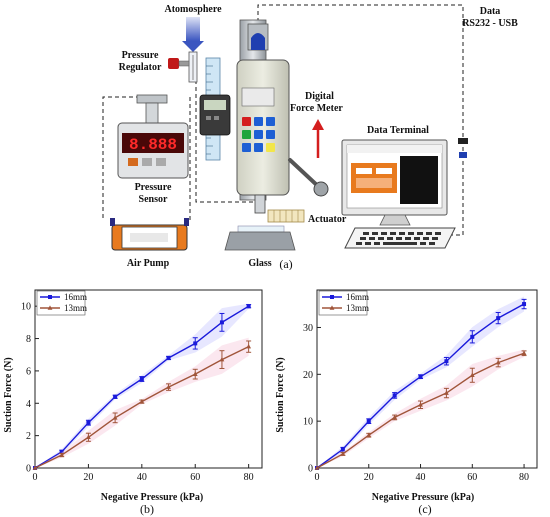 This screenshot has height=517, width=550. What do you see at coordinates (321, 189) in the screenshot?
I see `lever-knob` at bounding box center [321, 189].